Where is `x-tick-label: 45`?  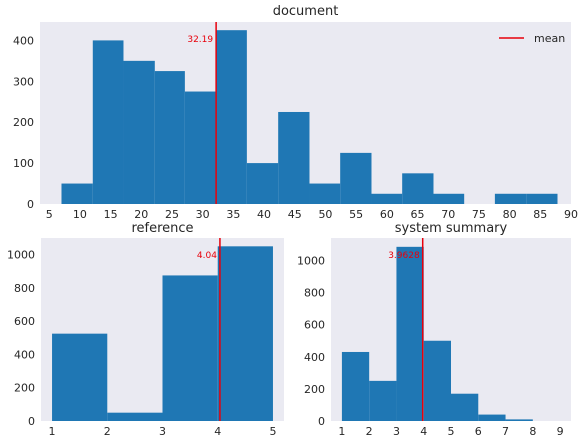 x-tick-label: 45 is located at coordinates (295, 214).